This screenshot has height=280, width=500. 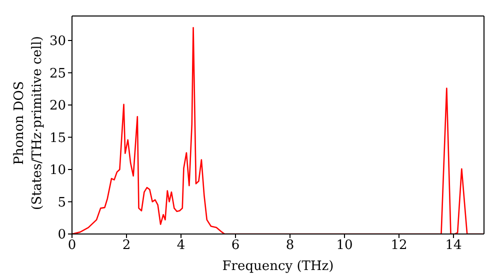 I want to click on y-tick-label: 20, so click(x=57, y=106).